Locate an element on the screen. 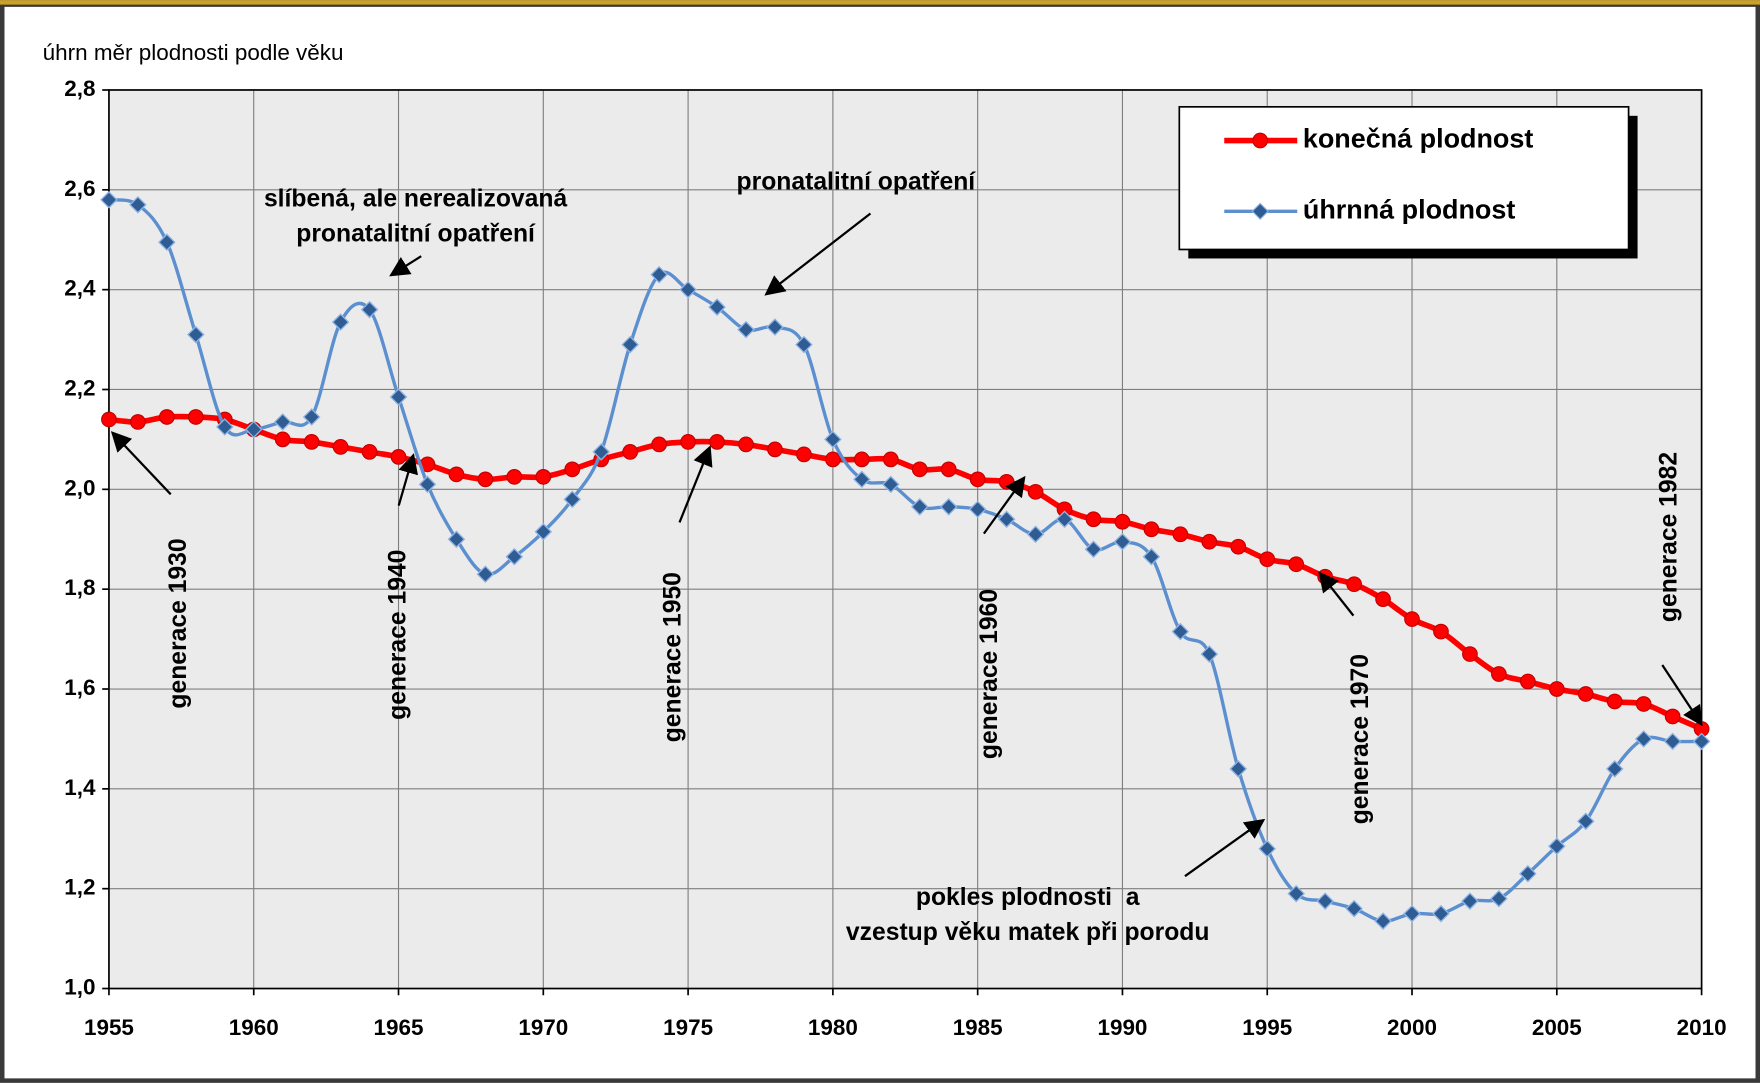 The height and width of the screenshot is (1083, 1760). x-tick-label: 2005 is located at coordinates (1557, 1027).